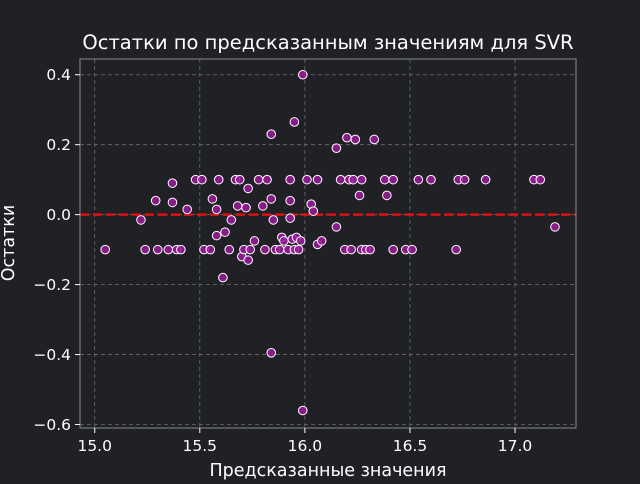  Describe the element at coordinates (52, 425) in the screenshot. I see `y-tick-label: −0.6` at that location.